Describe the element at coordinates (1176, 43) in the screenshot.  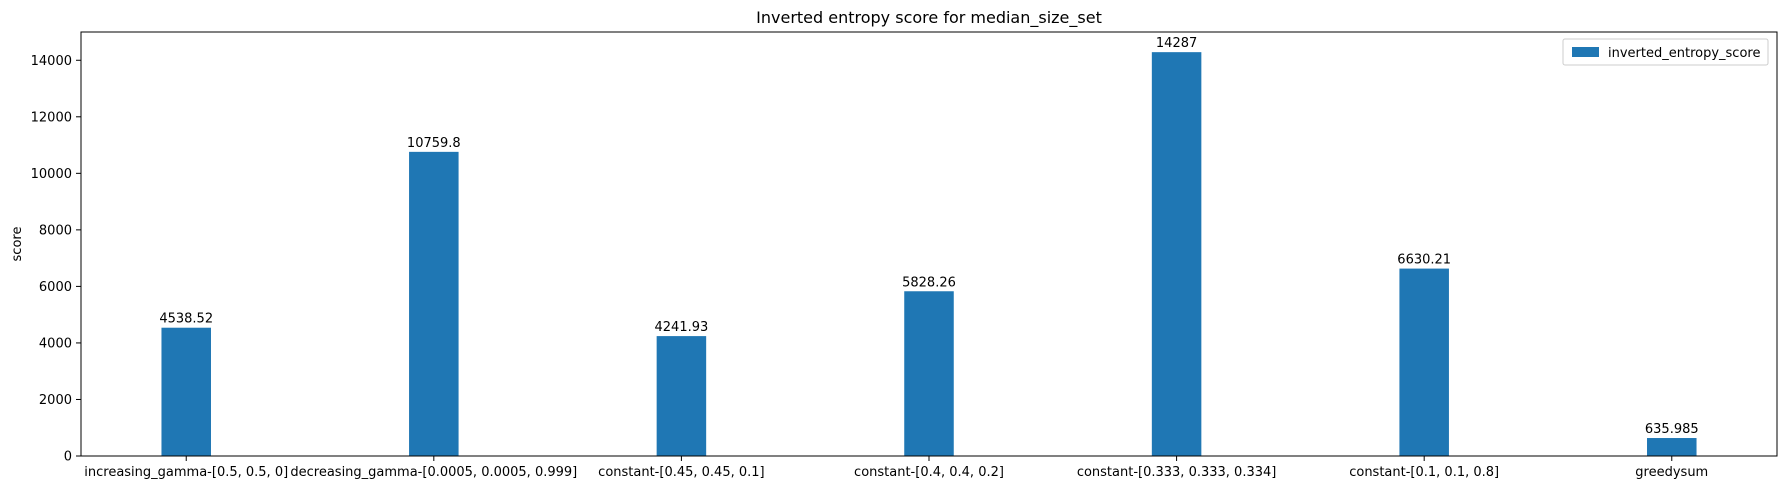
I see `bar-value-label: 14287` at that location.